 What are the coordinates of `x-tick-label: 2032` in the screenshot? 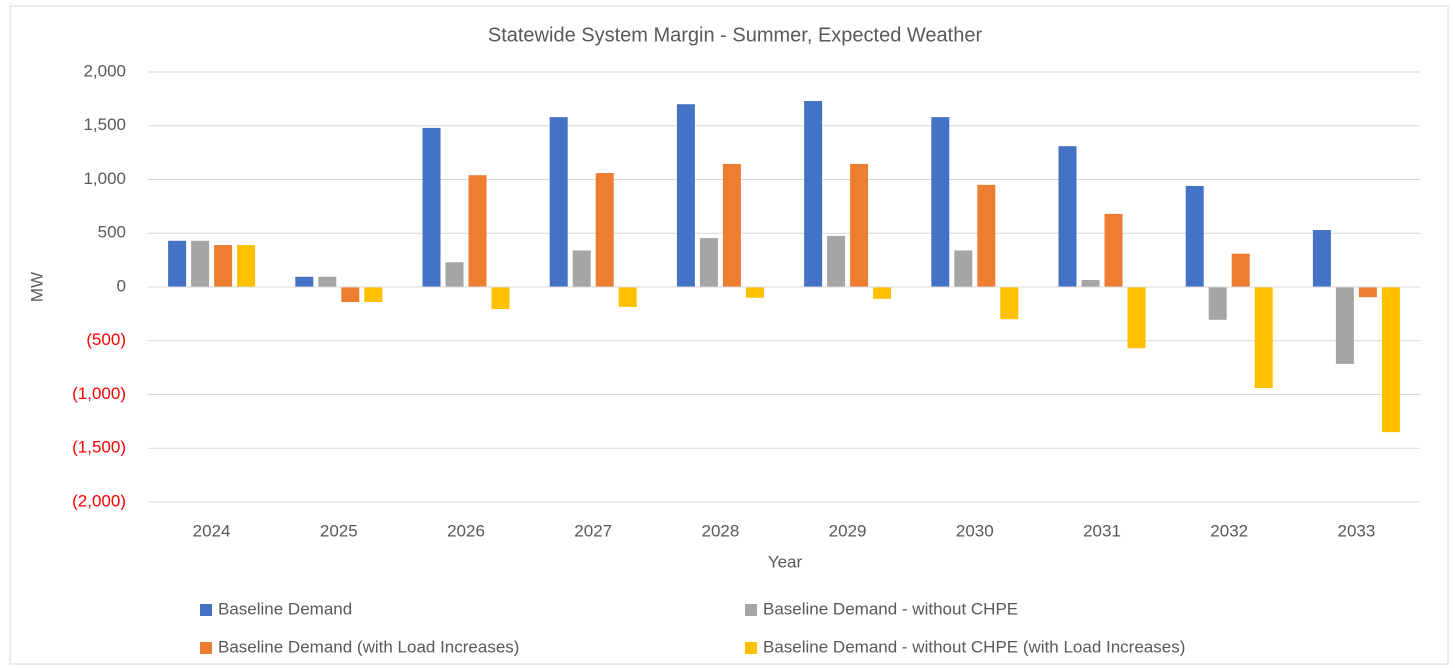 It's located at (1229, 530).